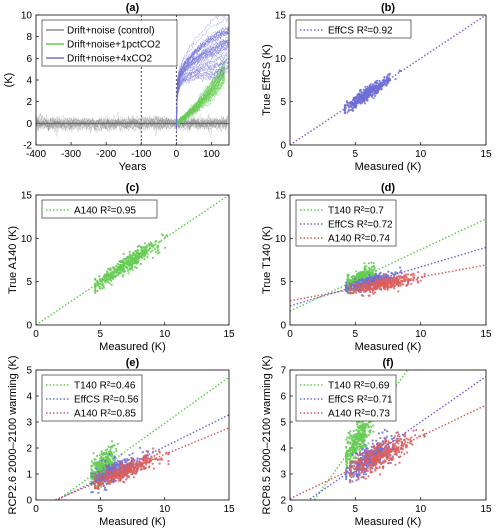  I want to click on x-tick-label: 10, so click(165, 334).